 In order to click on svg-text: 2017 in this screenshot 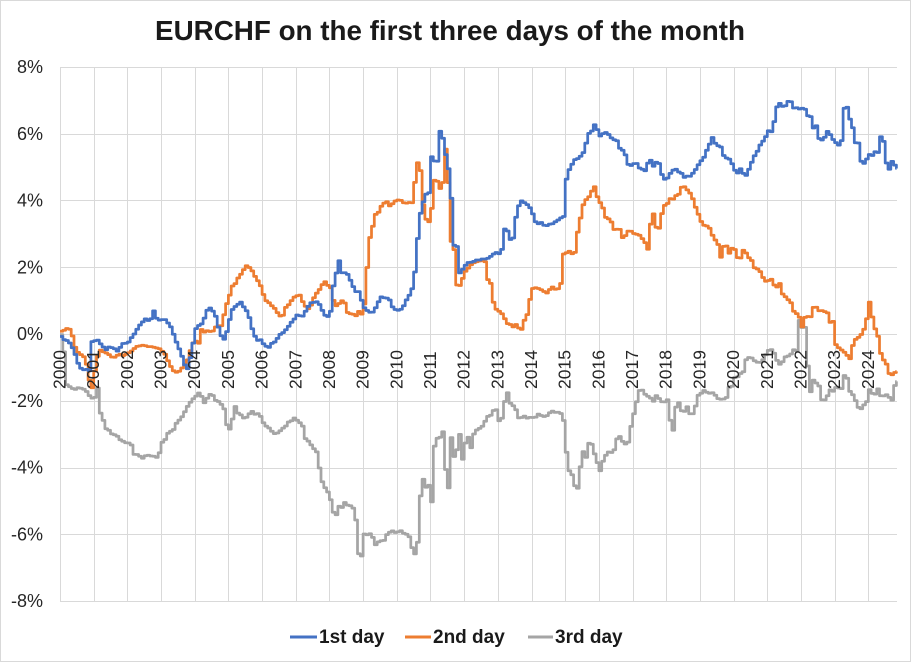, I will do `click(632, 369)`.